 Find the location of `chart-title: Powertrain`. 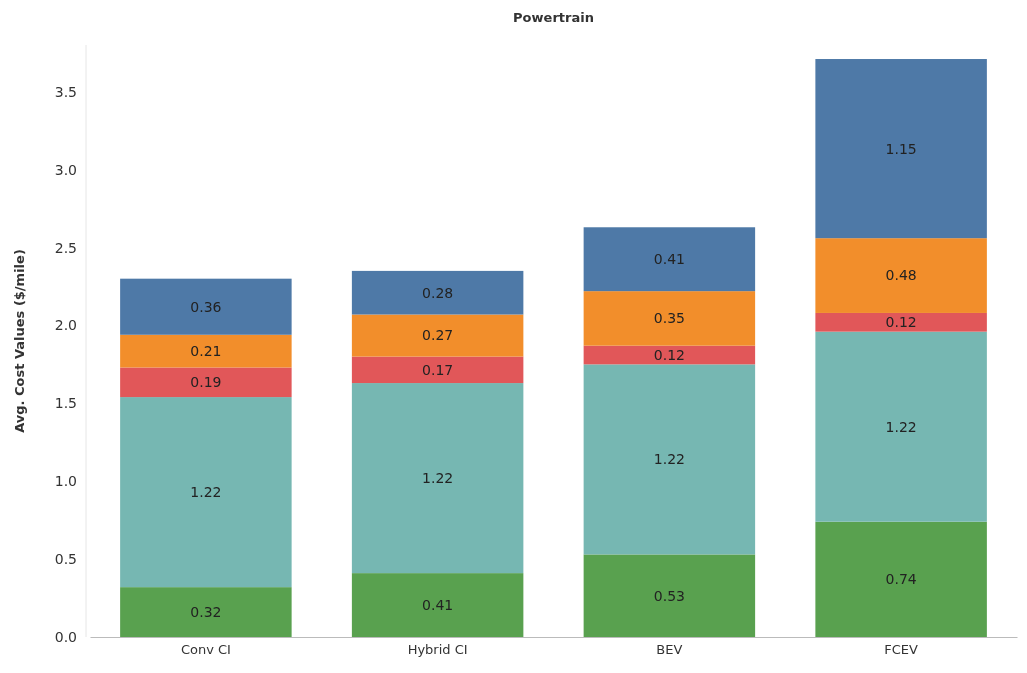

chart-title: Powertrain is located at coordinates (553, 17).